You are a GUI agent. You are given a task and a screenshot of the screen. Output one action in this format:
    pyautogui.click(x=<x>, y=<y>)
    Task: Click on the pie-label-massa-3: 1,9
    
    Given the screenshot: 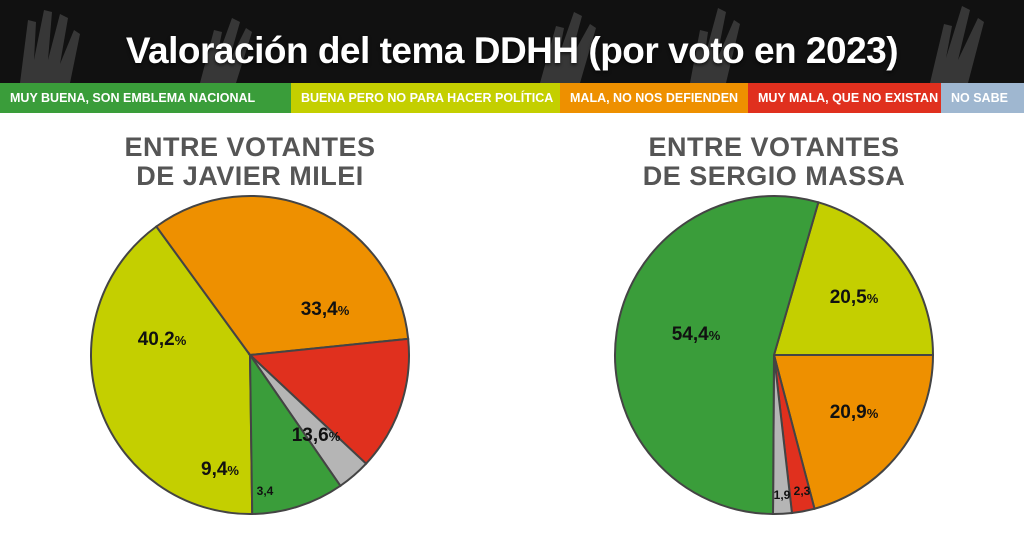 What is the action you would take?
    pyautogui.click(x=782, y=495)
    